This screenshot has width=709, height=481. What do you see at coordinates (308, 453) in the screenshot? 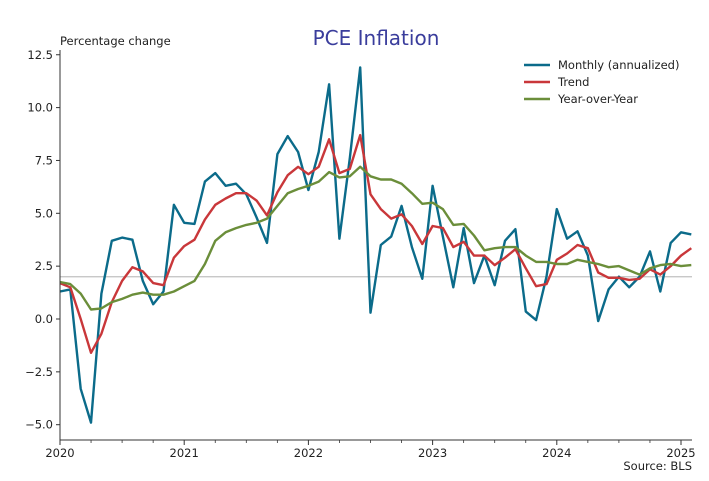
I see `x-tick-label: 2022` at bounding box center [308, 453].